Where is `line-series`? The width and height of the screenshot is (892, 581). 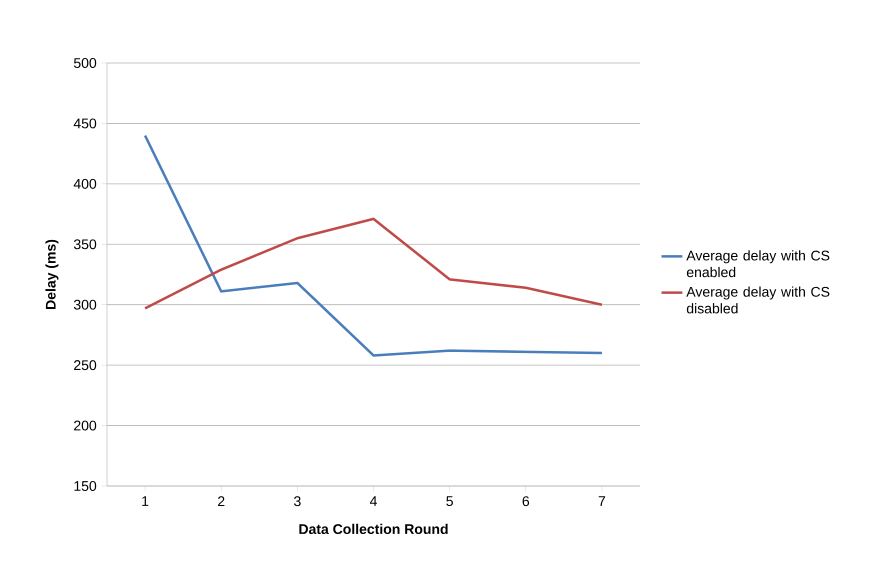
line-series is located at coordinates (374, 264).